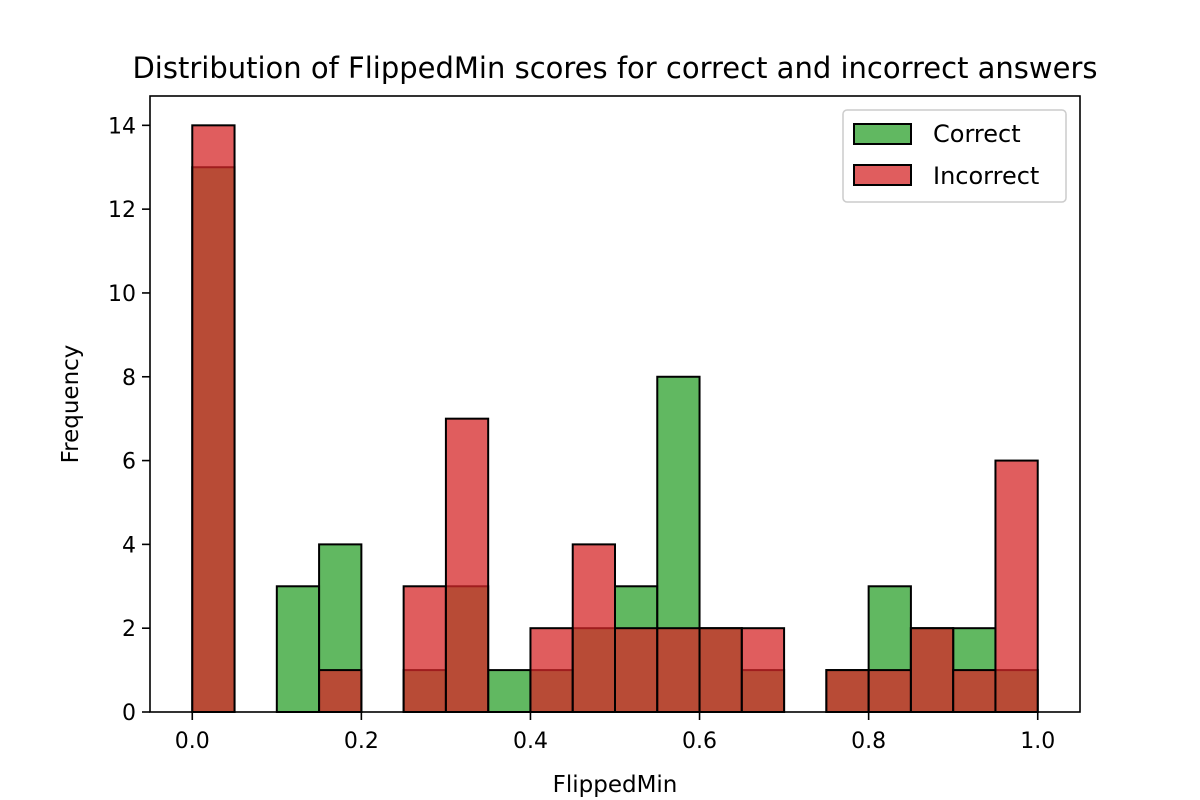  Describe the element at coordinates (882, 134) in the screenshot. I see `legend-swatch-correct` at that location.